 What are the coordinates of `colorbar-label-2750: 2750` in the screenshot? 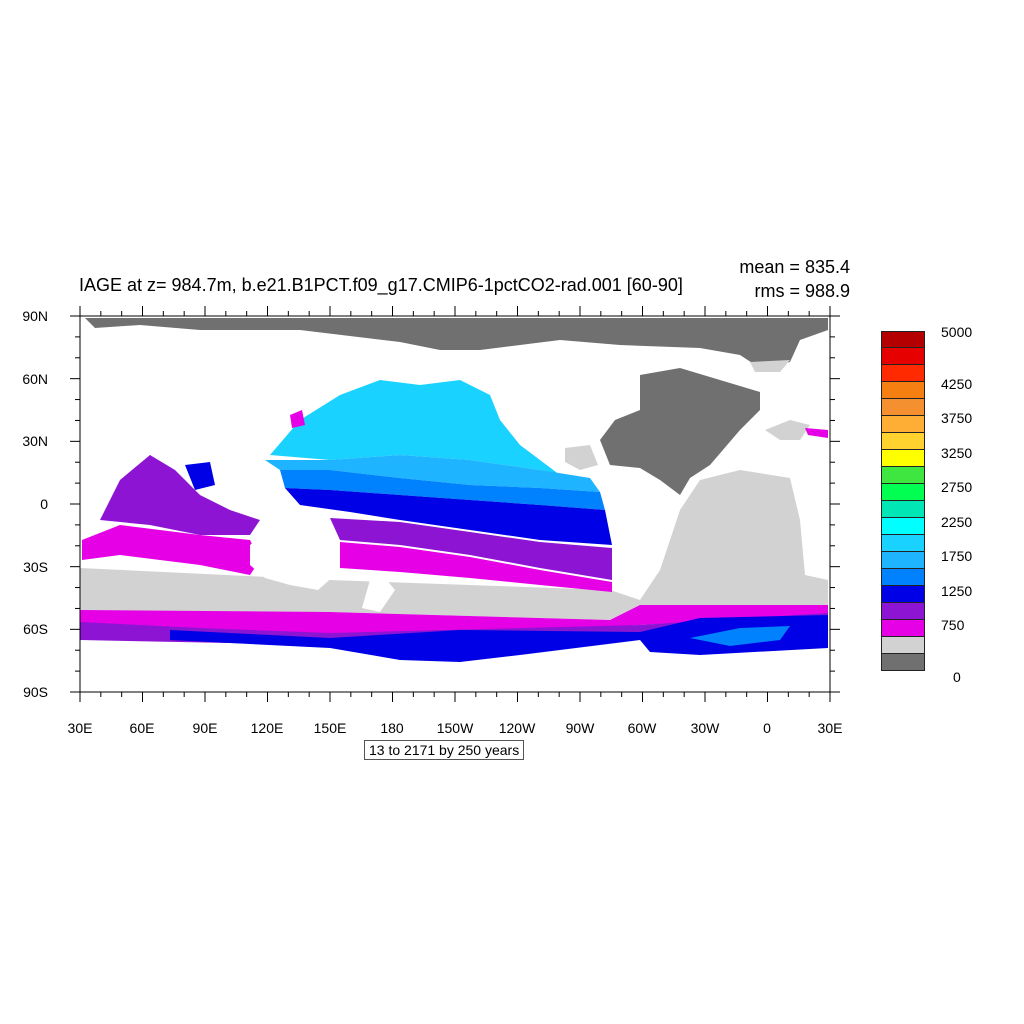 It's located at (957, 487).